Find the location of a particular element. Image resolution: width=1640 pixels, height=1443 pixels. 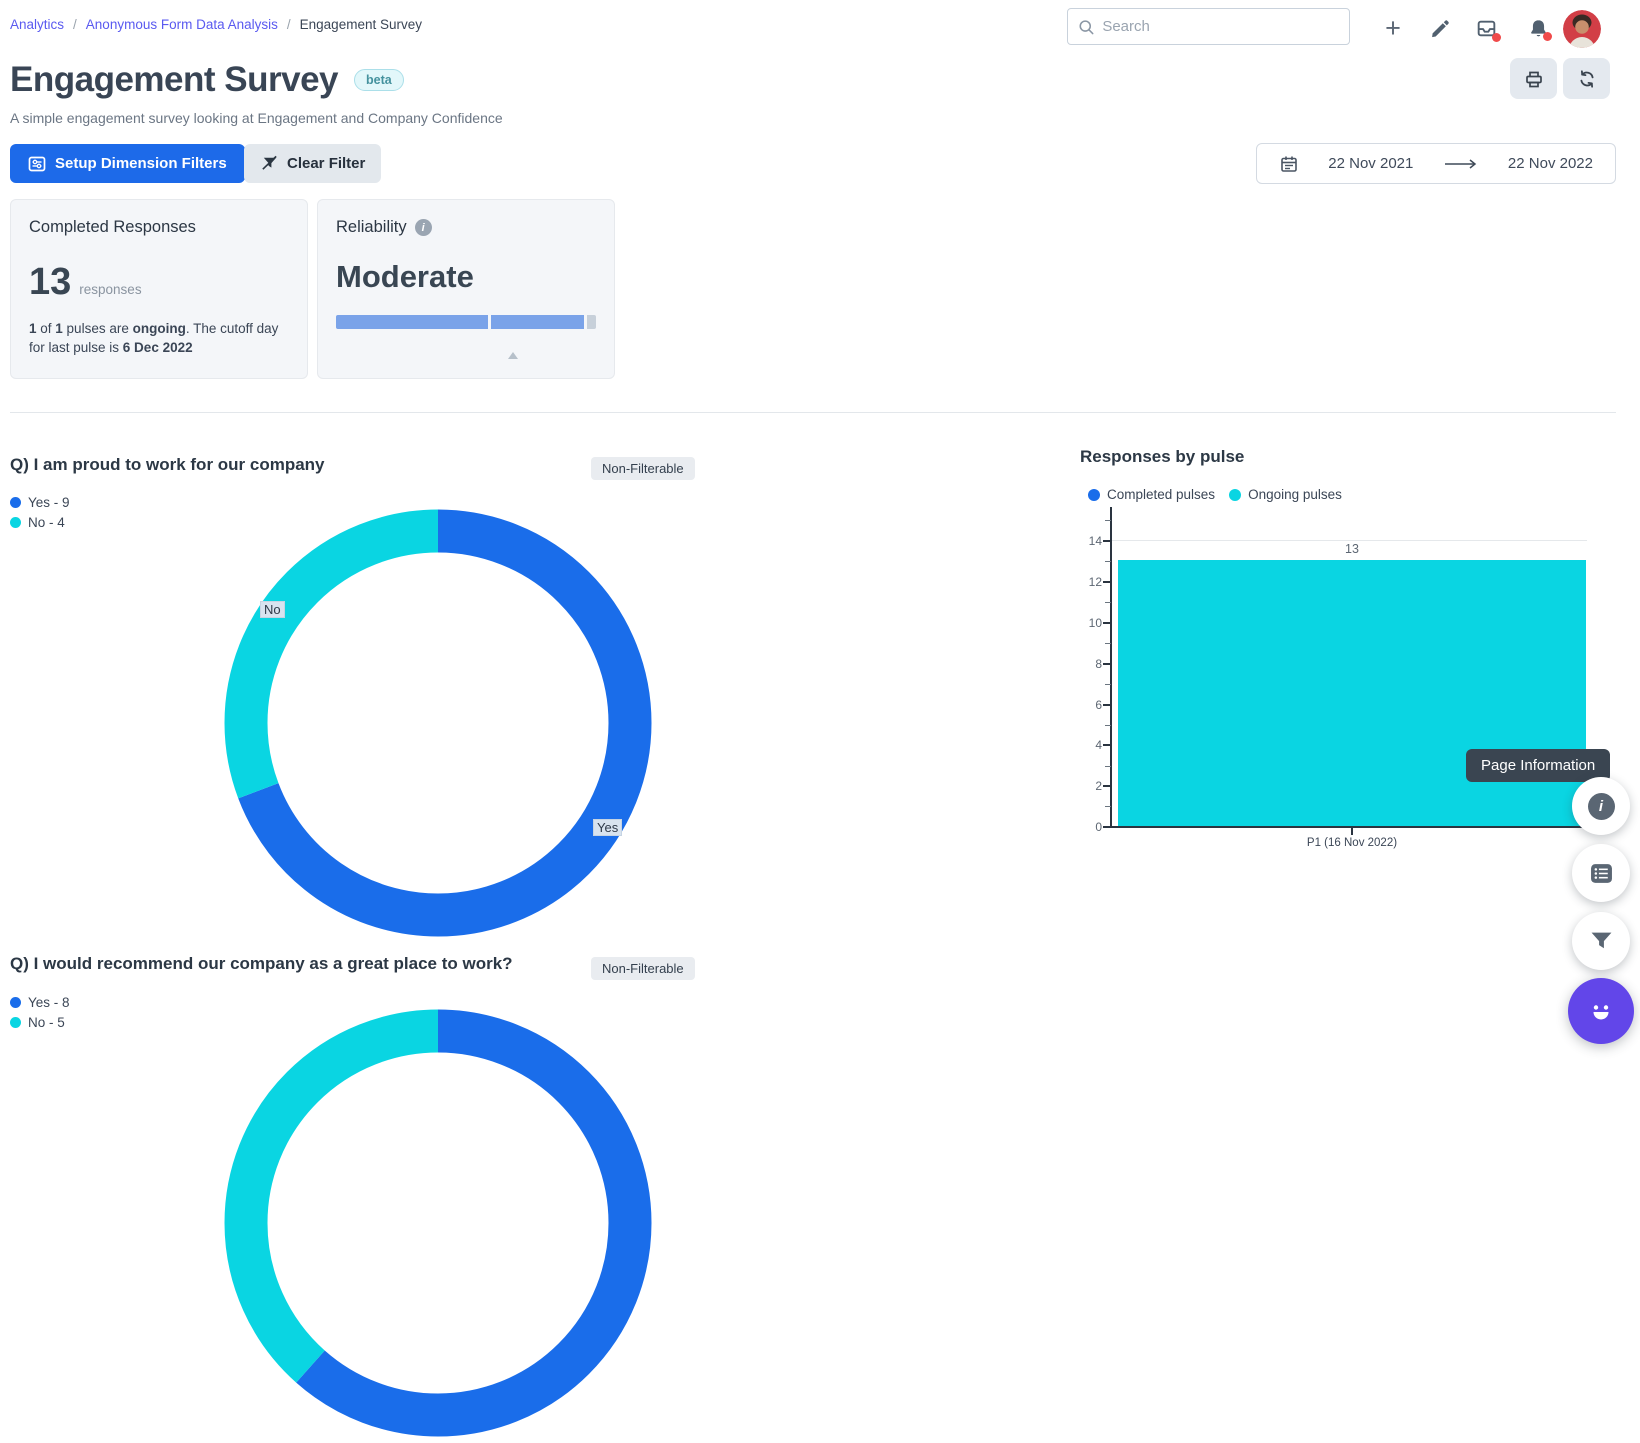

avatar-photo is located at coordinates (1582, 29).